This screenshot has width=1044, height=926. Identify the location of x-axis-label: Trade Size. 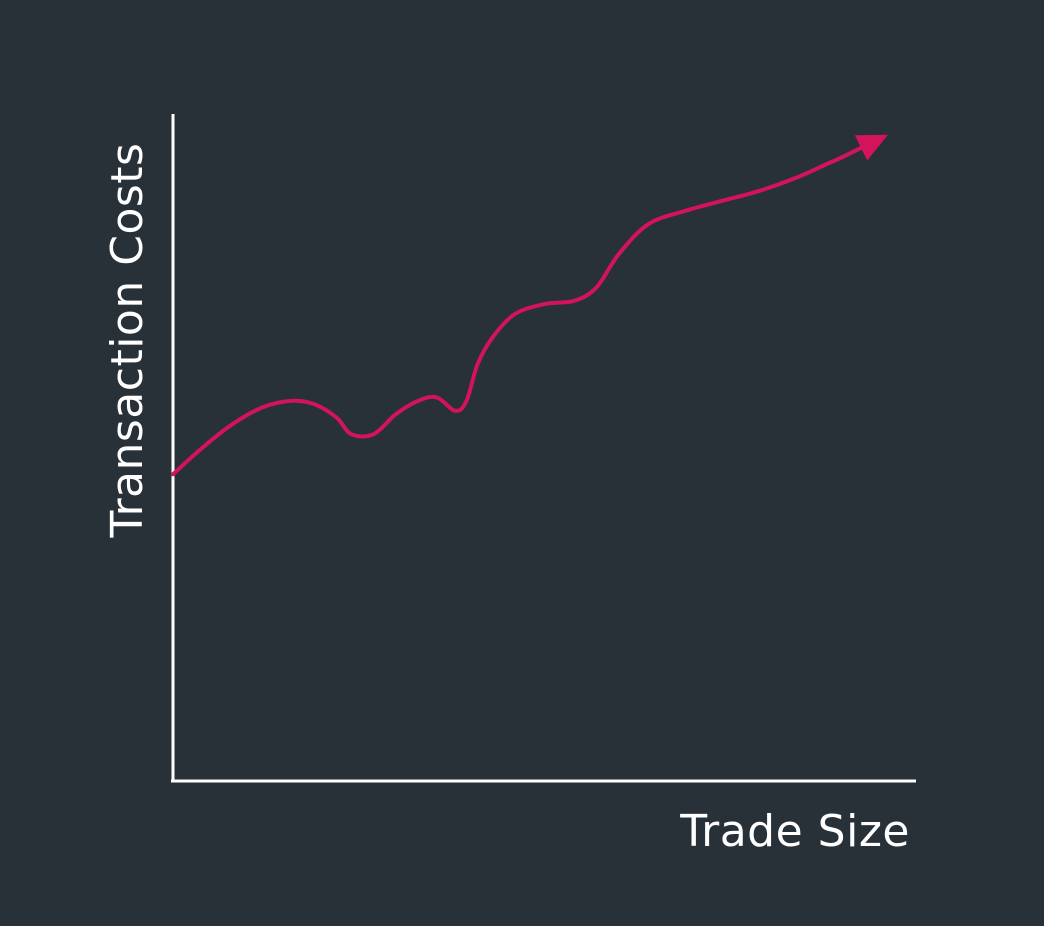
(794, 831).